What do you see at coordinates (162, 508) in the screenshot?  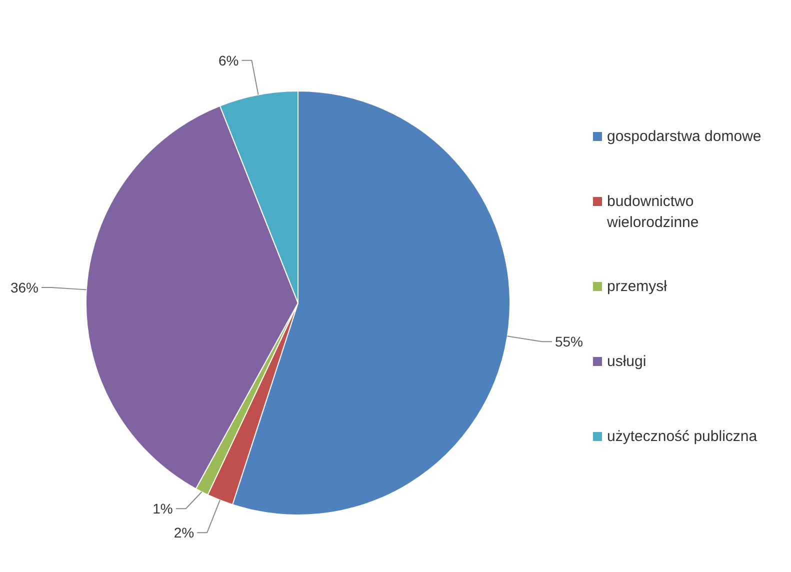 I see `data-label: 1%` at bounding box center [162, 508].